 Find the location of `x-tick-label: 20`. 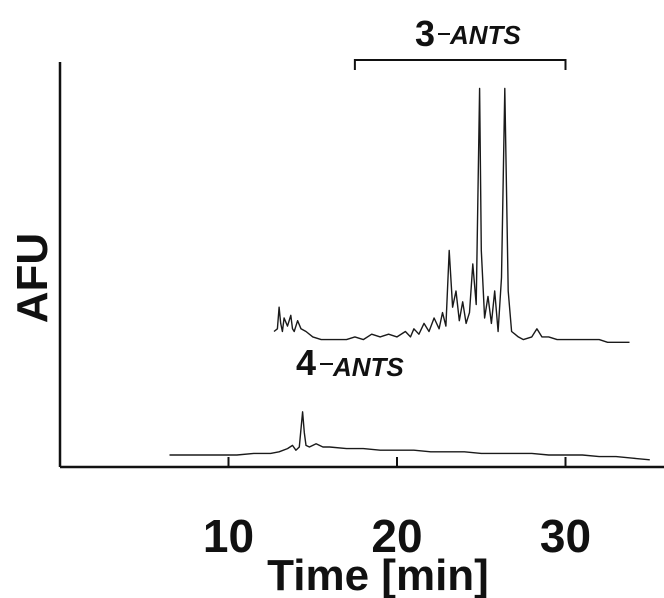

x-tick-label: 20 is located at coordinates (396, 536).